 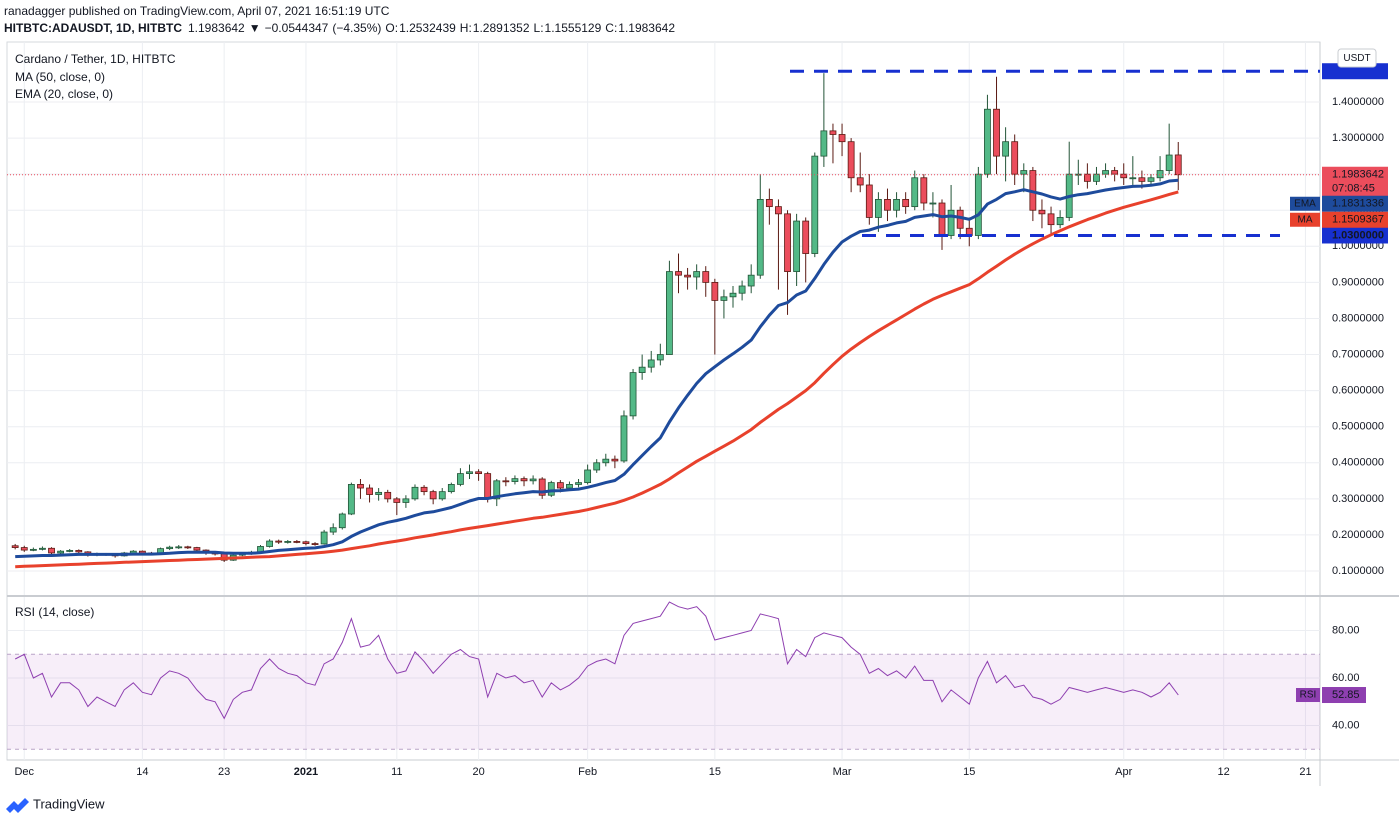 I want to click on y-tick-label: 0.9000000, so click(x=1358, y=282).